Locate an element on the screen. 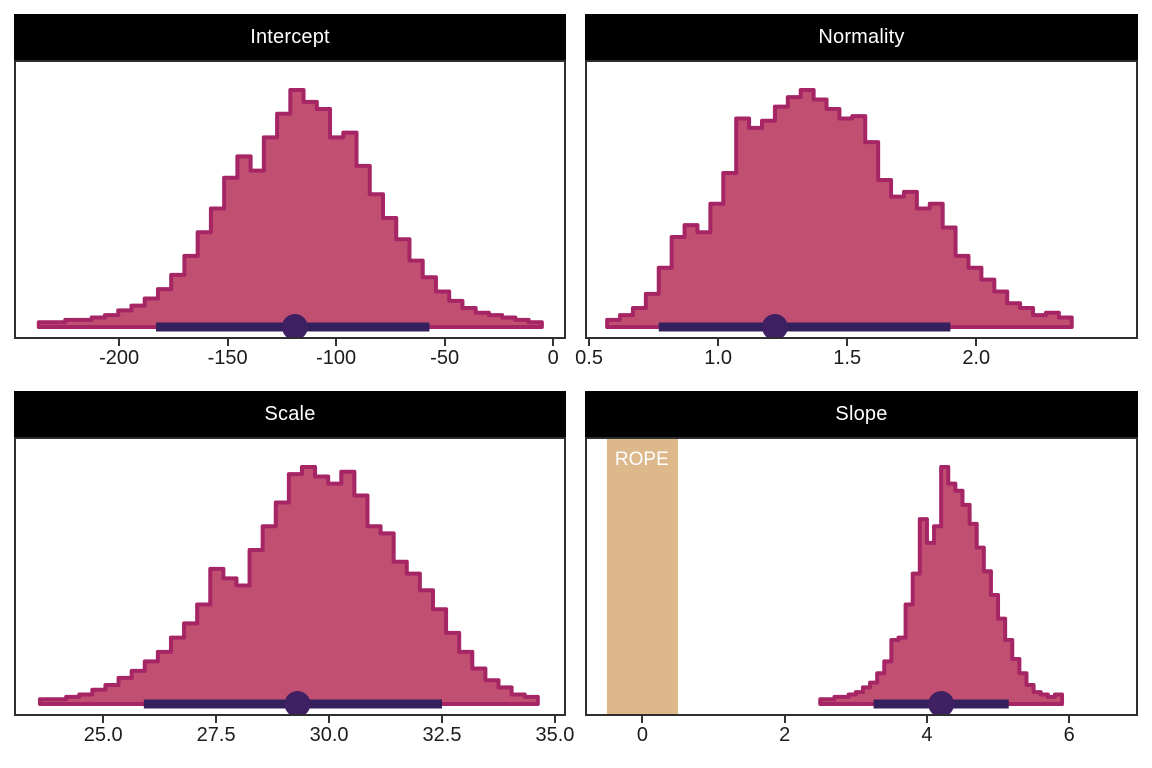  panel-title: Slope is located at coordinates (861, 413).